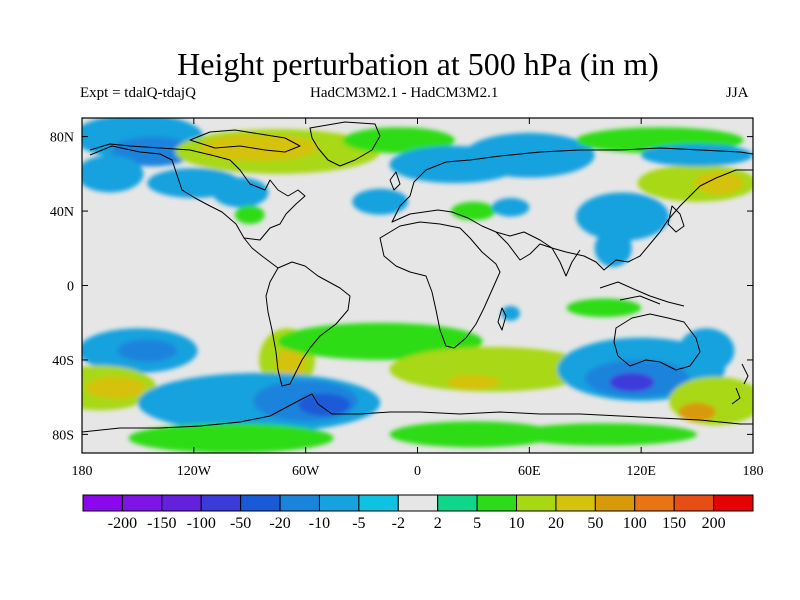 The image size is (800, 600). Describe the element at coordinates (417, 471) in the screenshot. I see `lon-label: 0` at that location.